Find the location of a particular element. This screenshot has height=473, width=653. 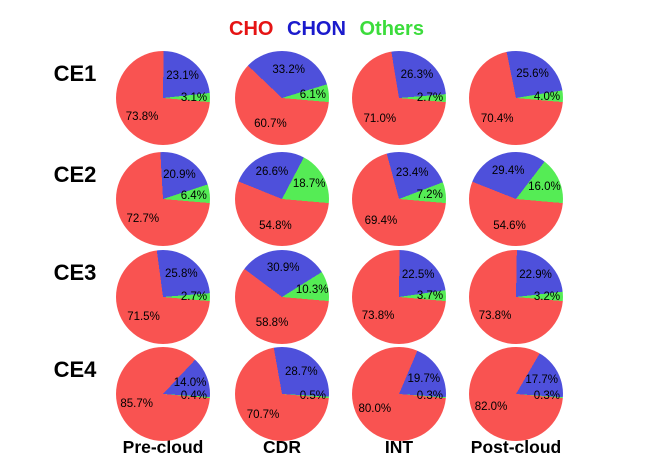

legend: CHO CHON Others is located at coordinates (326, 29).